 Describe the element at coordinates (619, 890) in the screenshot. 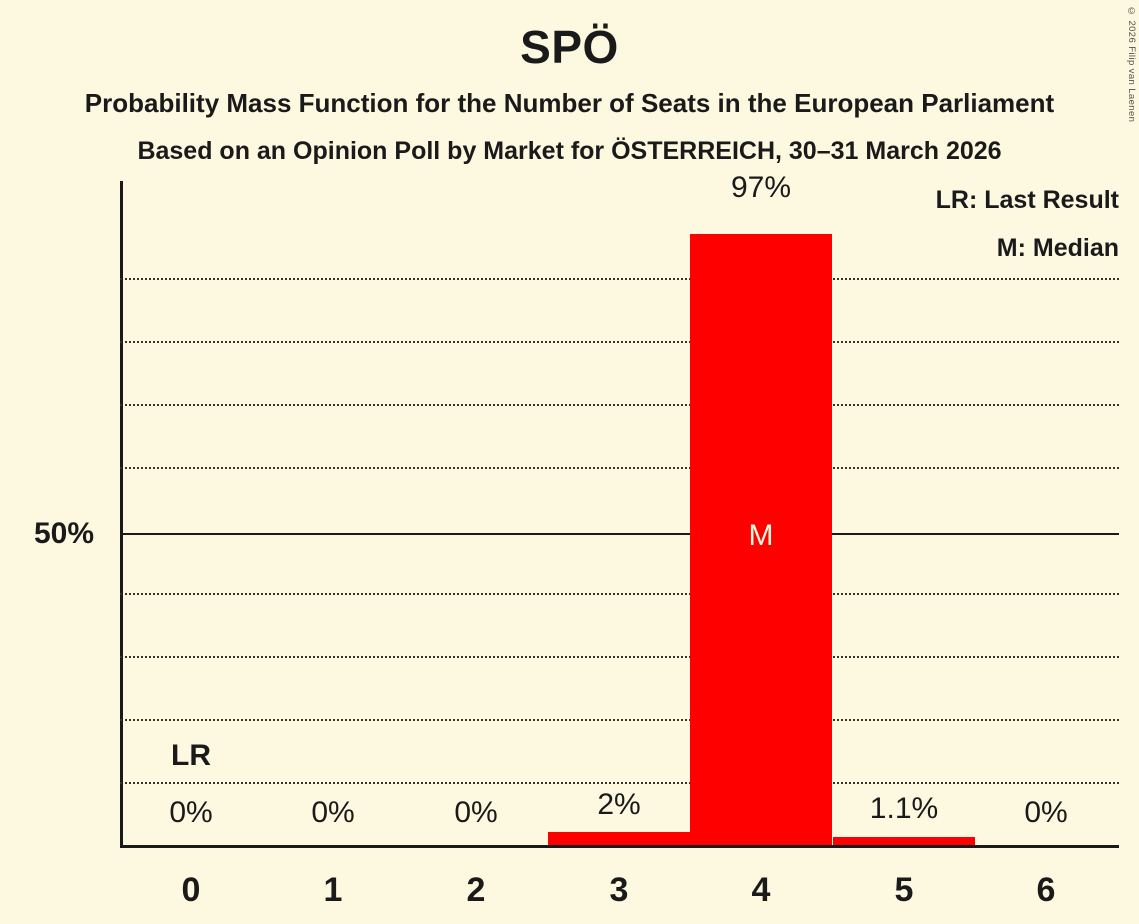

I see `x-tick-label-3: 3` at that location.